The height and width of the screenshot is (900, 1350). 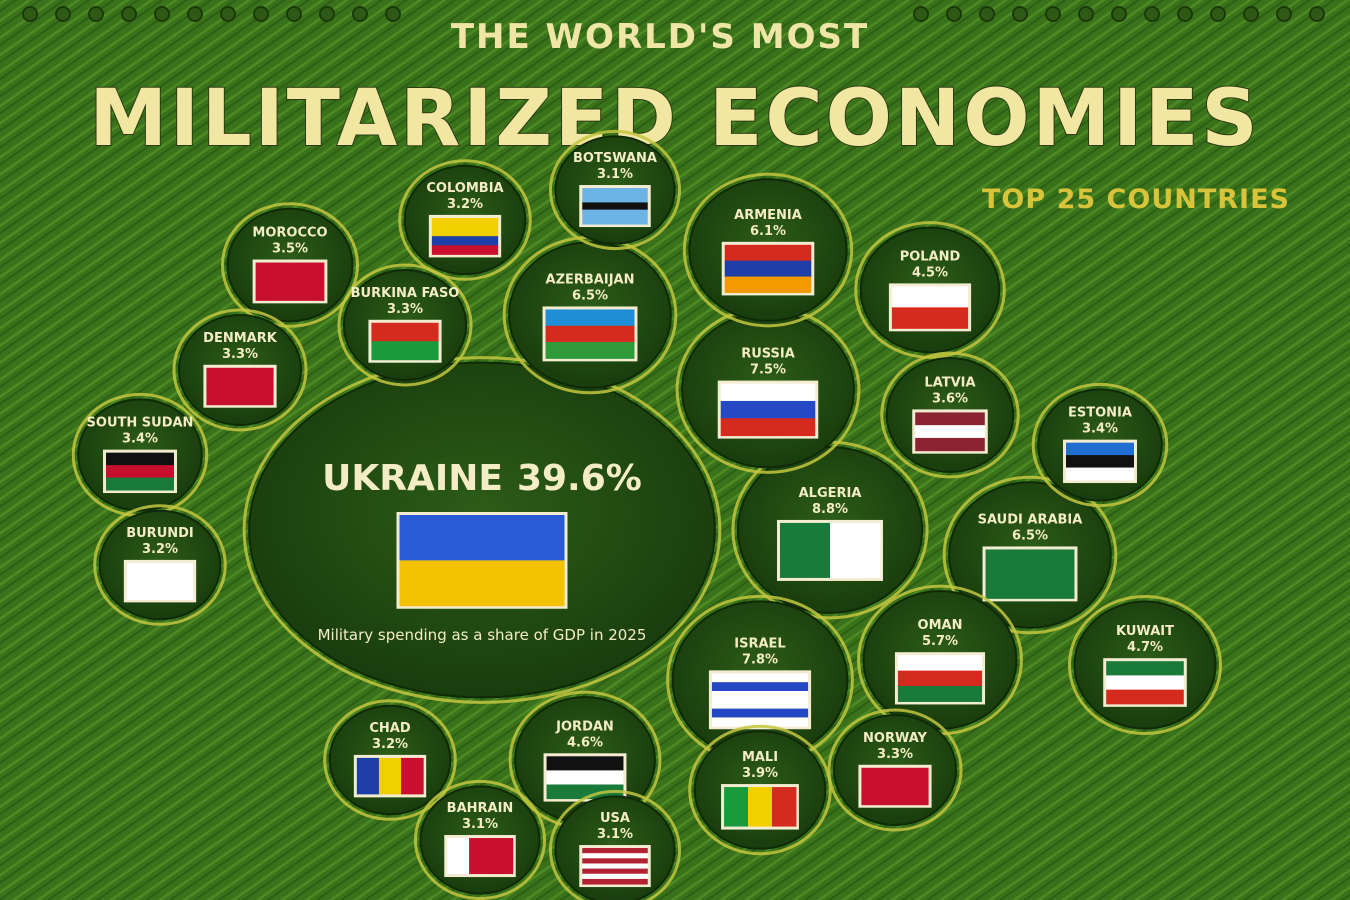 I want to click on country-name: KUWAIT, so click(x=1145, y=631).